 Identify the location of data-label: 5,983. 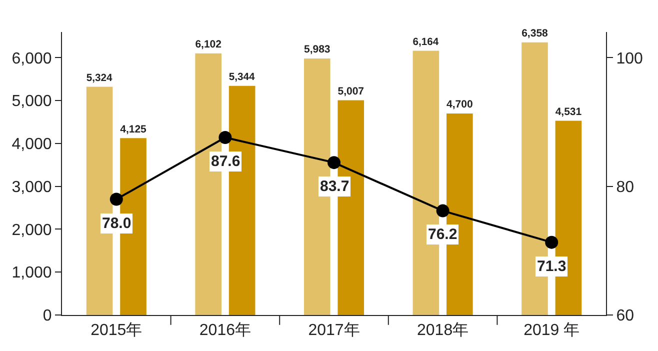
(317, 50).